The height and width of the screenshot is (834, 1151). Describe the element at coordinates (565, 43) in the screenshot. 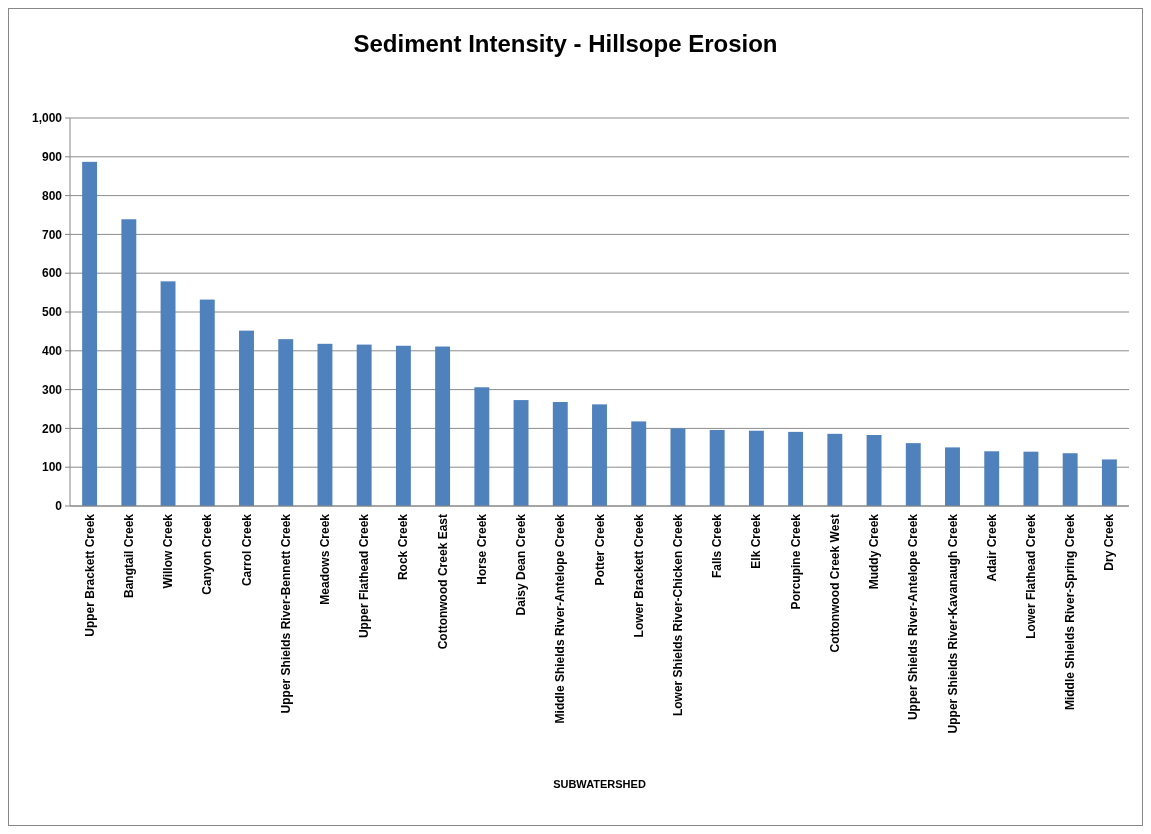

I see `chart-title: Sediment Intensity - Hillsope Erosion` at that location.